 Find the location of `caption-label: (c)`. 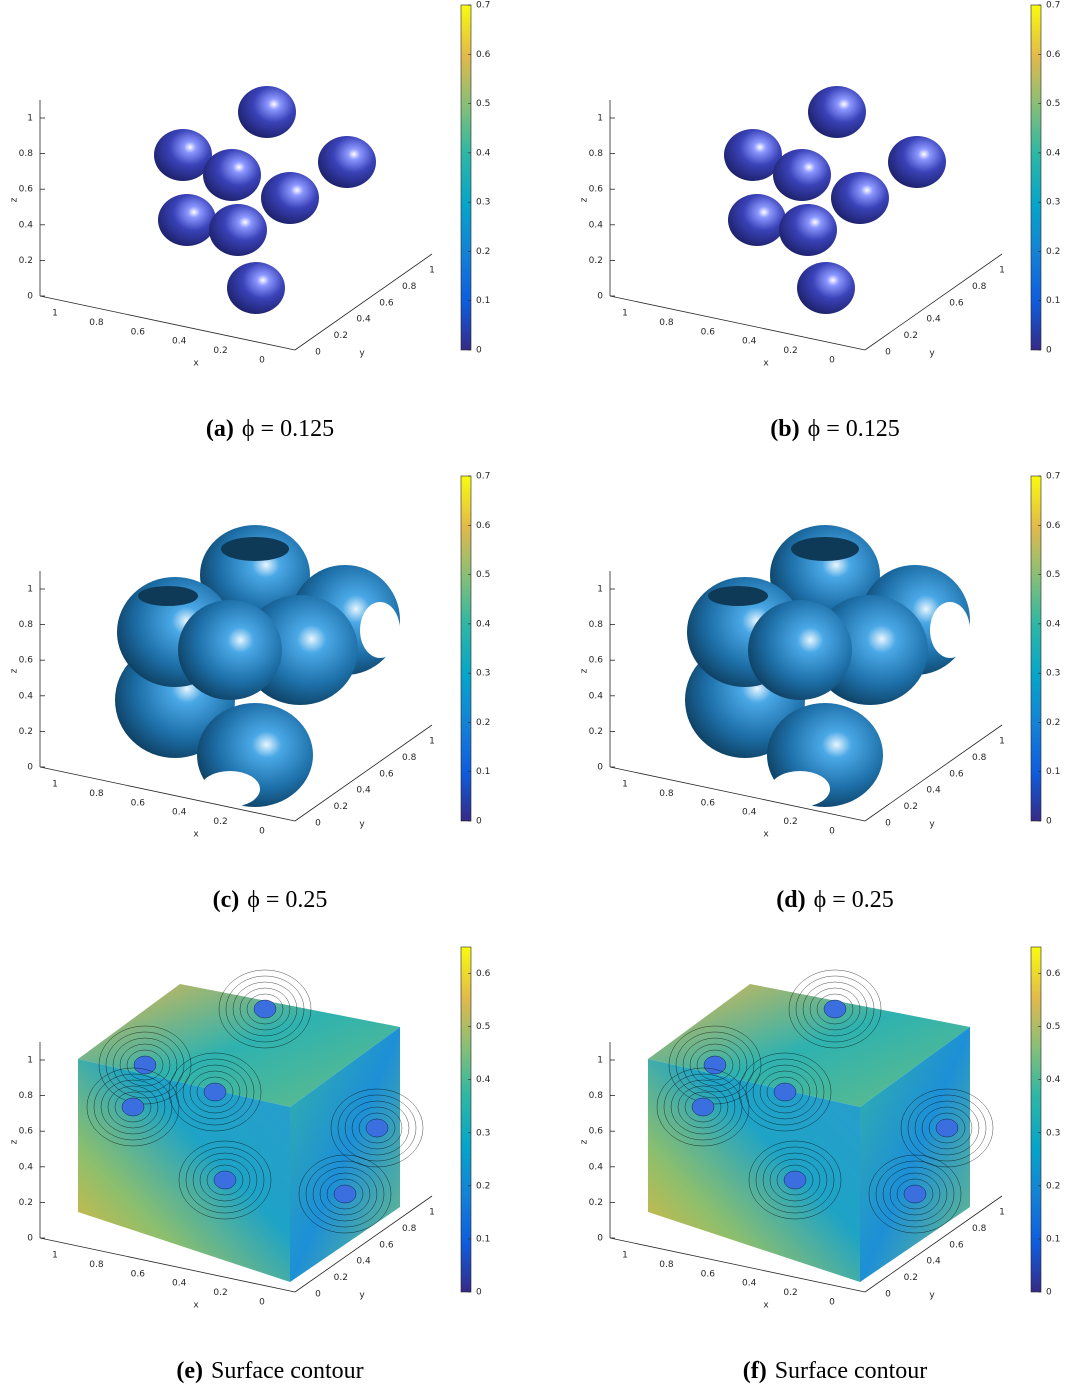

caption-label: (c) is located at coordinates (226, 900).